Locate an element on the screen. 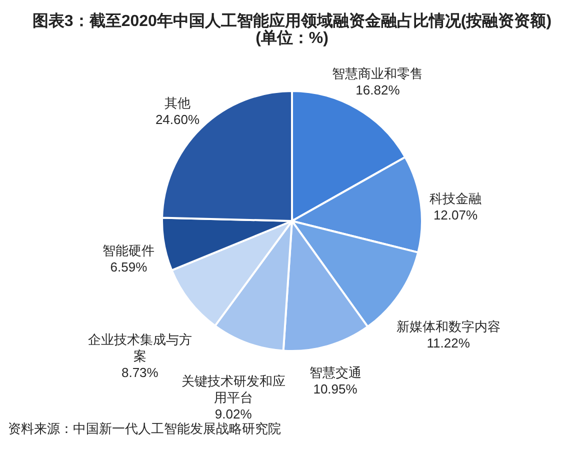 The image size is (576, 463). data-label: 24.60% is located at coordinates (177, 120).